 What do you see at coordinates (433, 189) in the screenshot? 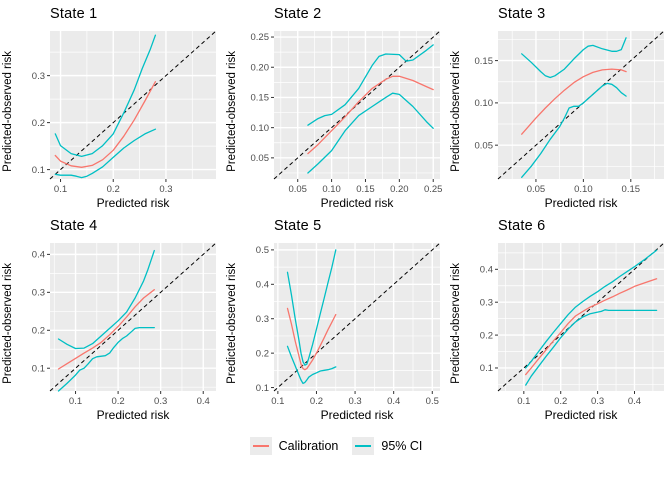
I see `x-tick-label: 0.25` at bounding box center [433, 189].